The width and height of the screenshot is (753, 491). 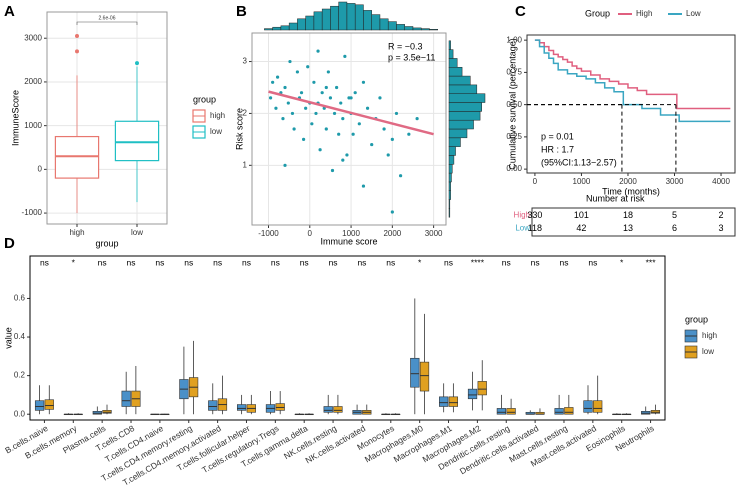 What do you see at coordinates (241, 11) in the screenshot?
I see `panel-letter: B` at bounding box center [241, 11].